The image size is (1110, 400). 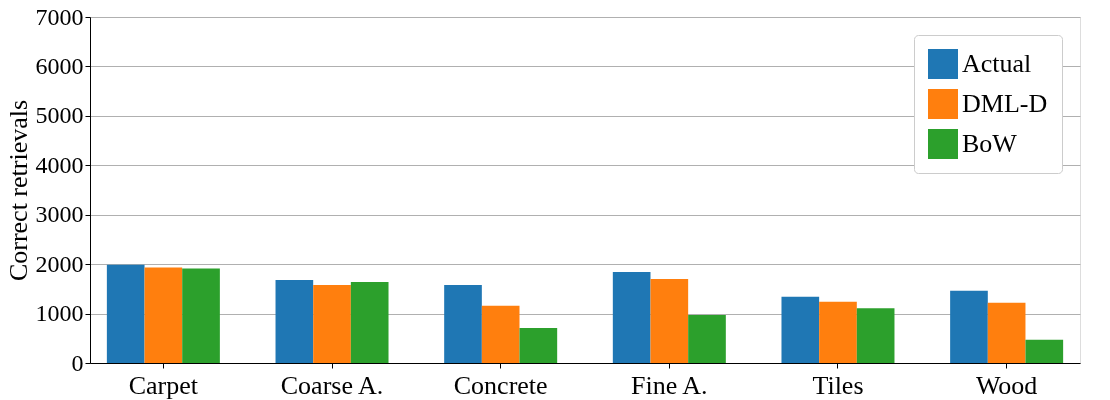 I want to click on y-tick-label: 6000, so click(x=59, y=65).